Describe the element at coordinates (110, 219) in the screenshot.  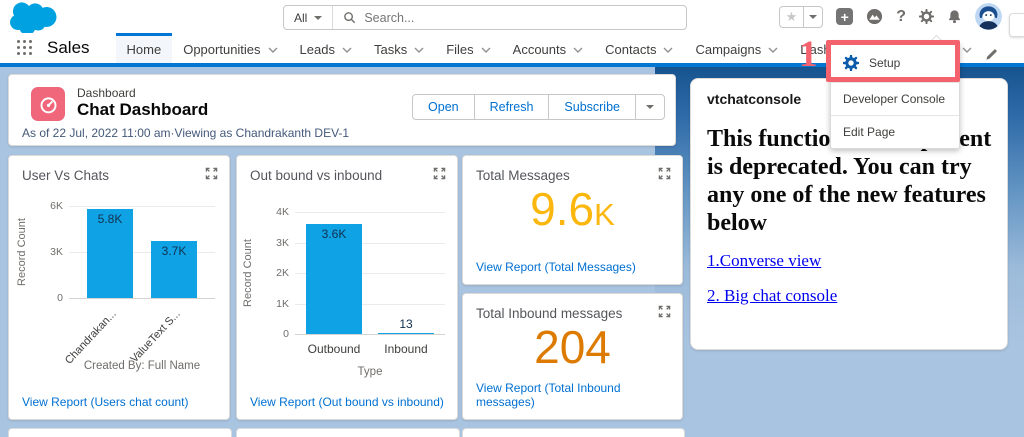
I see `bar-value-label: 5.8K` at that location.